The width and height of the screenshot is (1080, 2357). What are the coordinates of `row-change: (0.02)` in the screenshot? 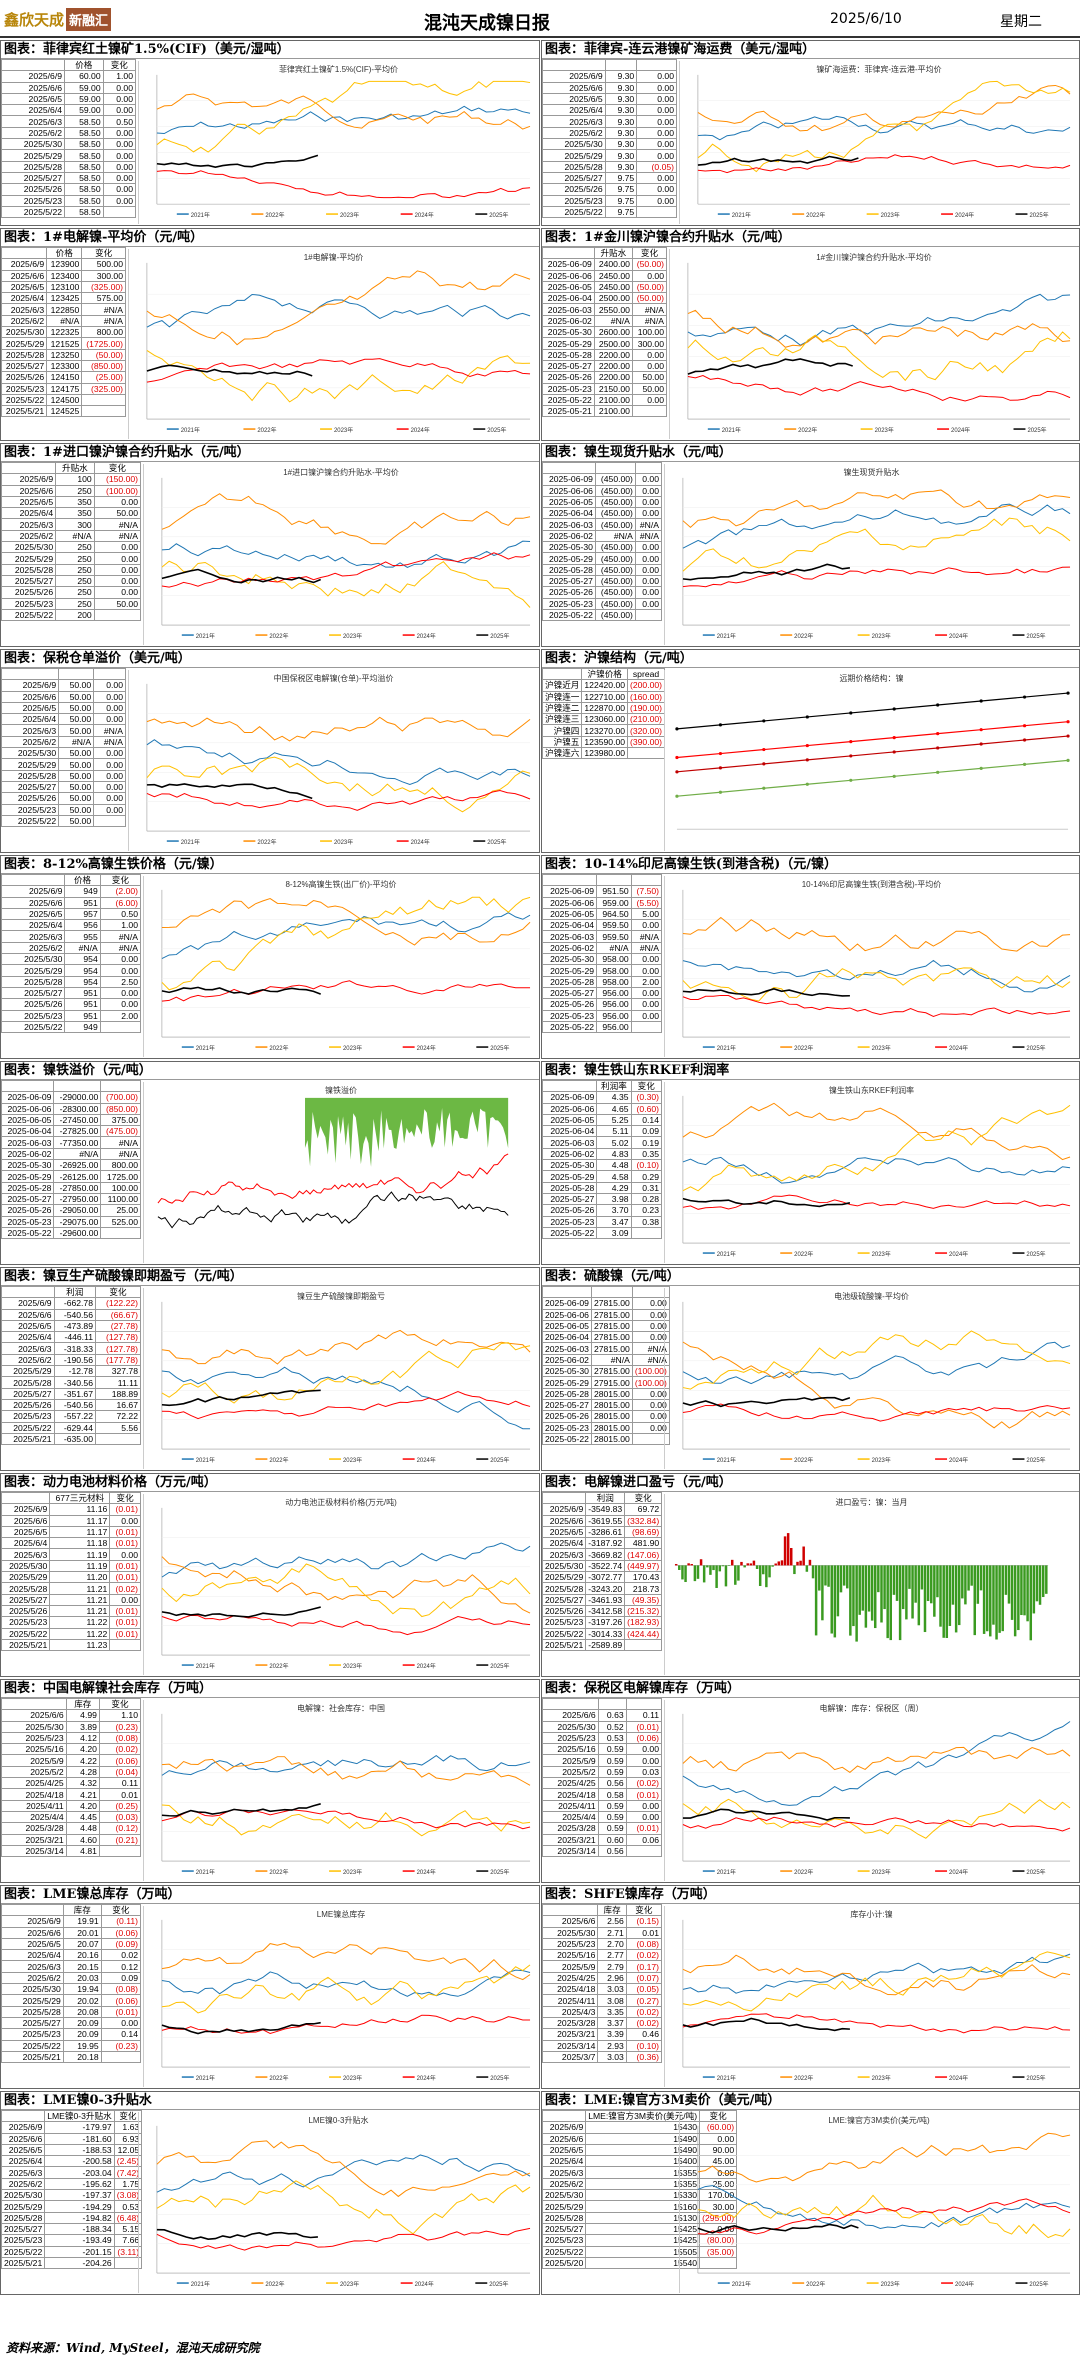 It's located at (120, 1749).